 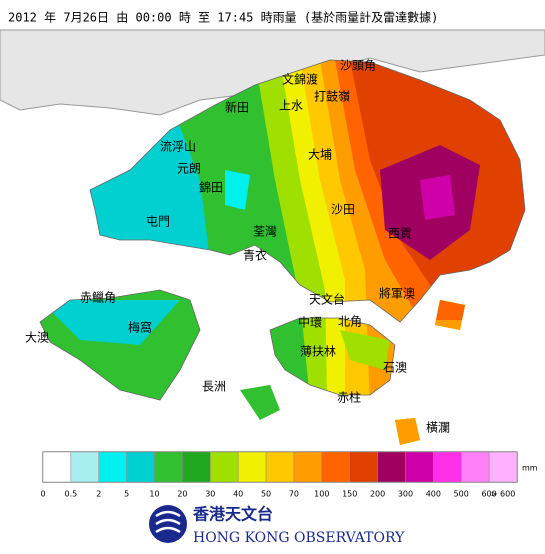 What do you see at coordinates (350, 322) in the screenshot?
I see `place-label: 北角` at bounding box center [350, 322].